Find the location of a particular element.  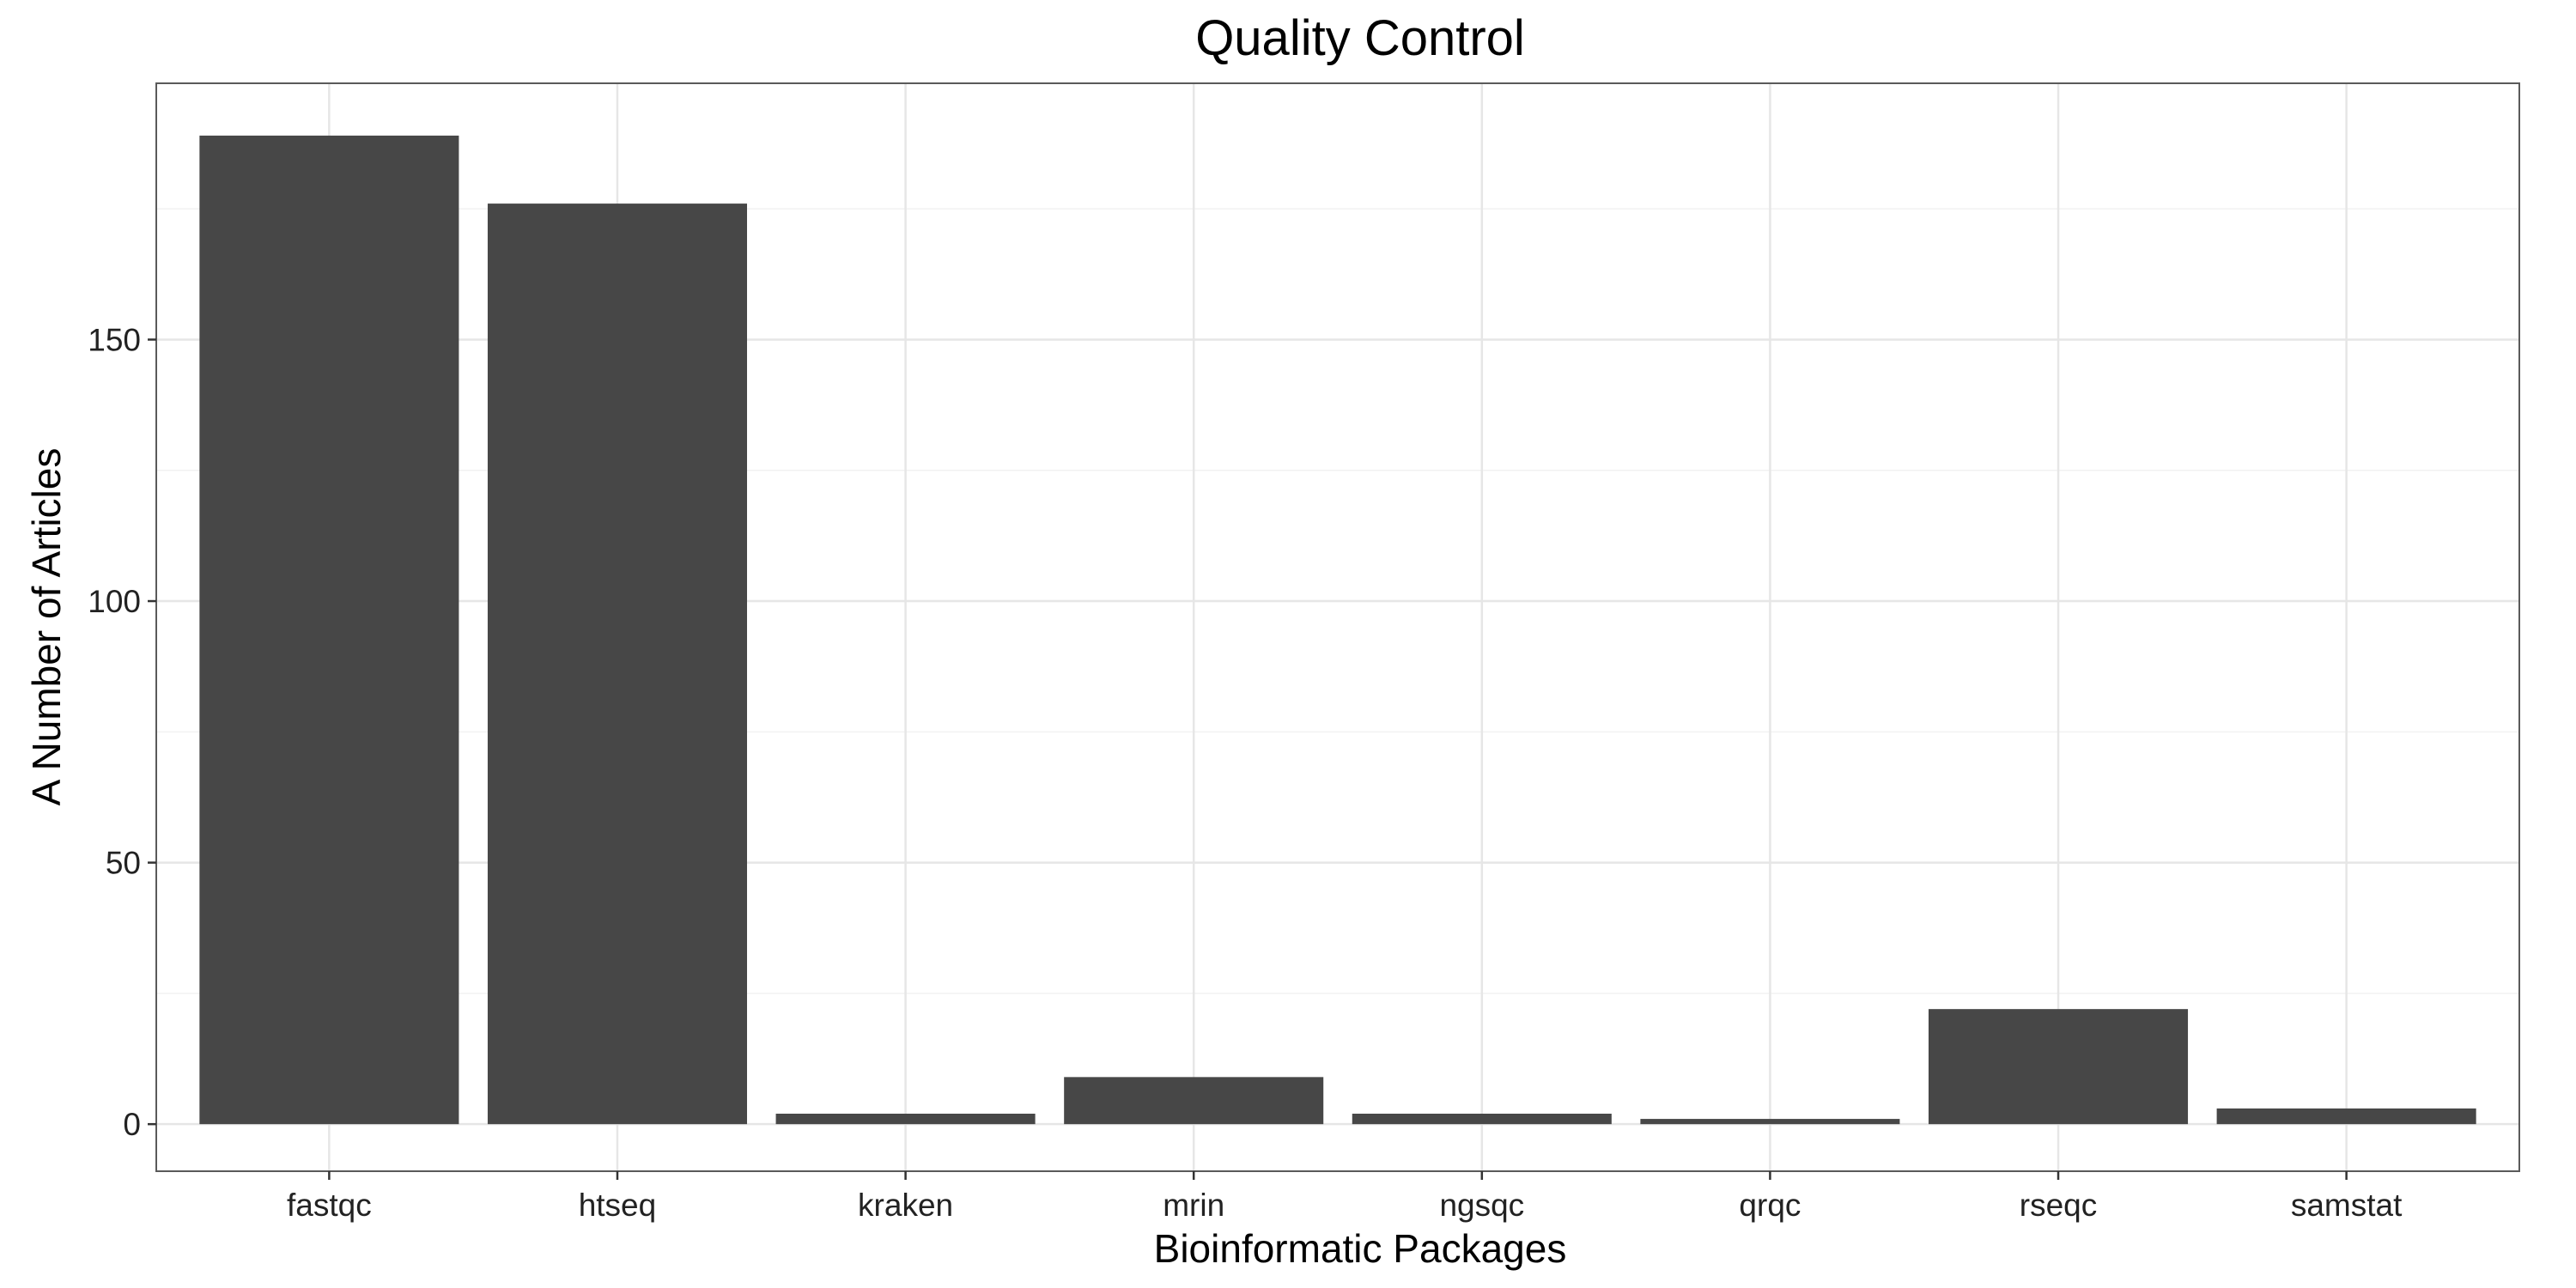

y-axis-title: A Number of Articles is located at coordinates (46, 627).